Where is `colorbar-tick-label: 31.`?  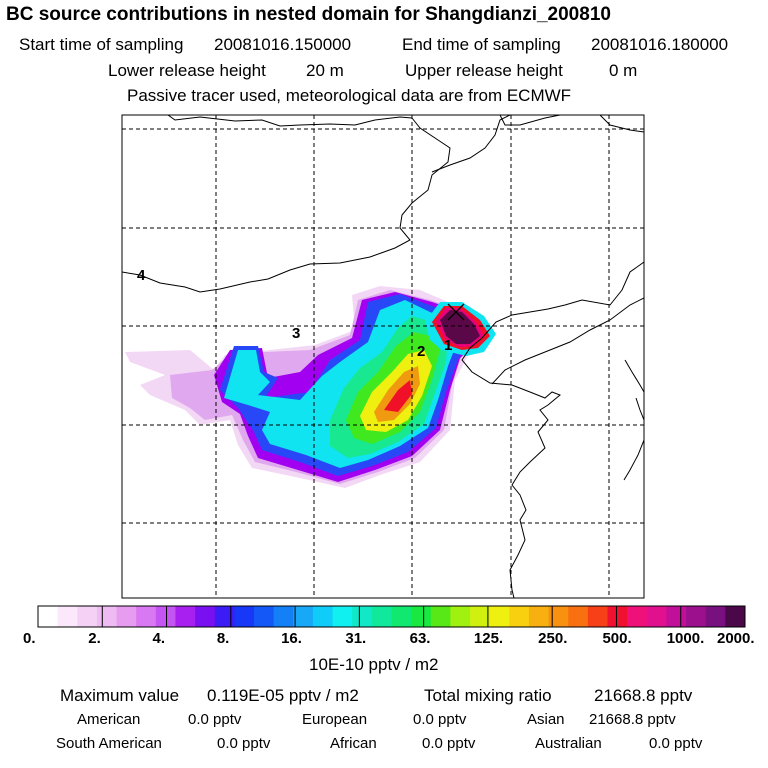 colorbar-tick-label: 31. is located at coordinates (355, 638).